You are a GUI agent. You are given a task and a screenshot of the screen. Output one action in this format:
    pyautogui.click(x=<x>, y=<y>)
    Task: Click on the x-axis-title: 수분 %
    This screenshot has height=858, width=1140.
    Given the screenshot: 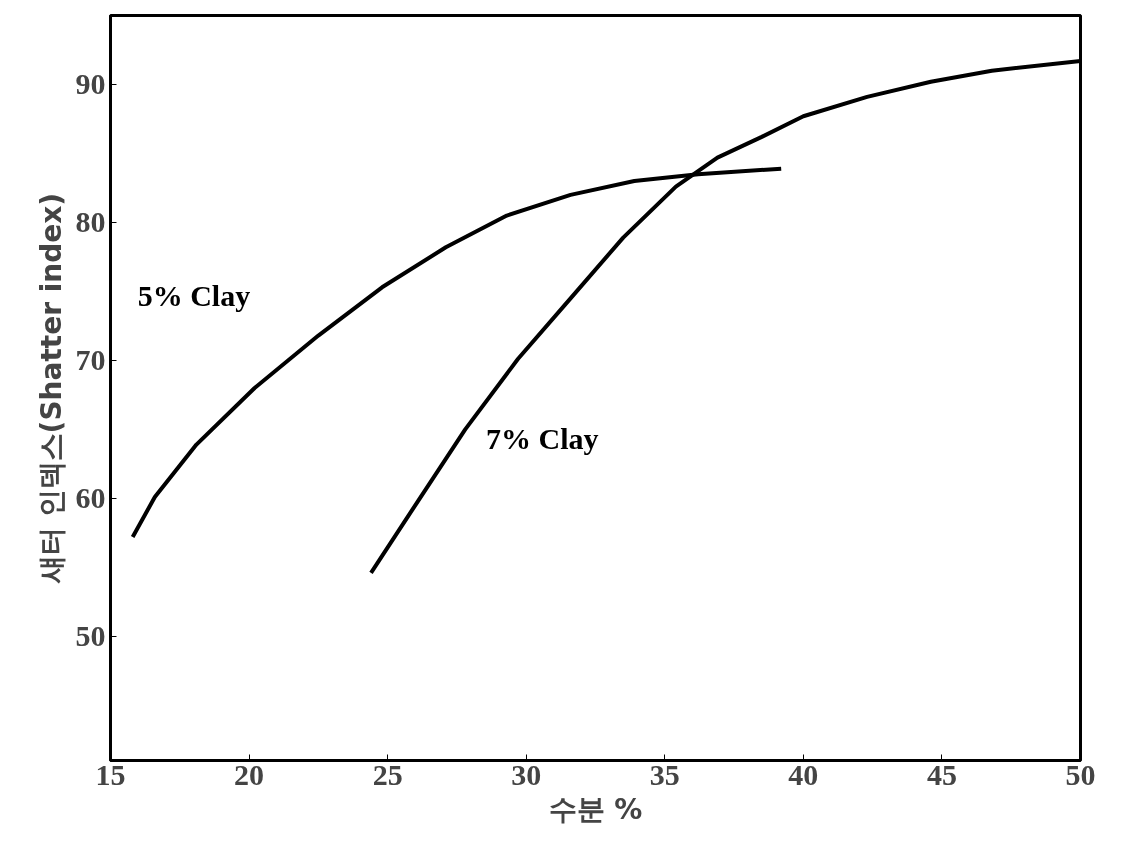 What is the action you would take?
    pyautogui.click(x=595, y=809)
    